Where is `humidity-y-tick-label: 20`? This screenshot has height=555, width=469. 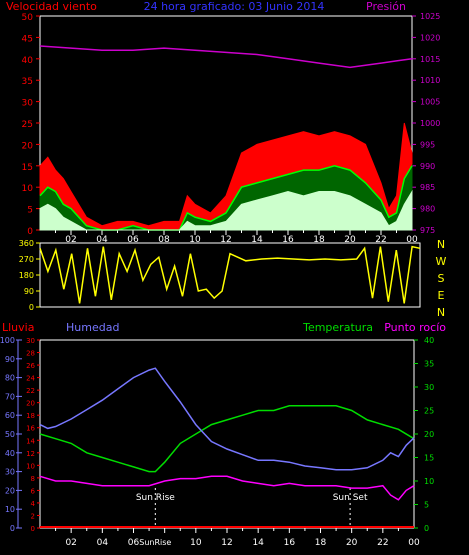 humidity-y-tick-label: 20 is located at coordinates (10, 490).